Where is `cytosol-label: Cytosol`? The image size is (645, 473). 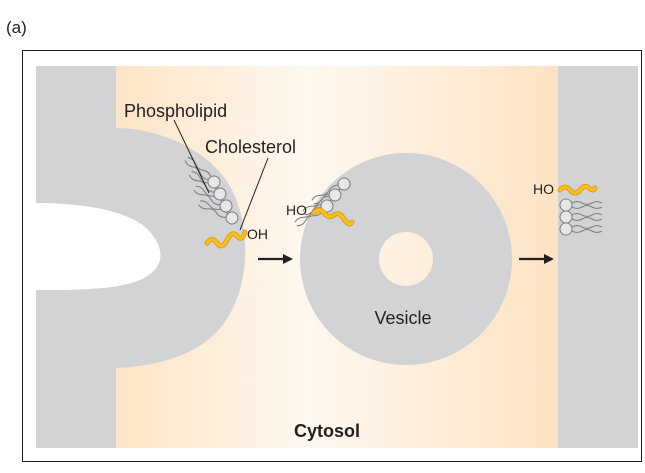
cytosol-label: Cytosol is located at coordinates (327, 431).